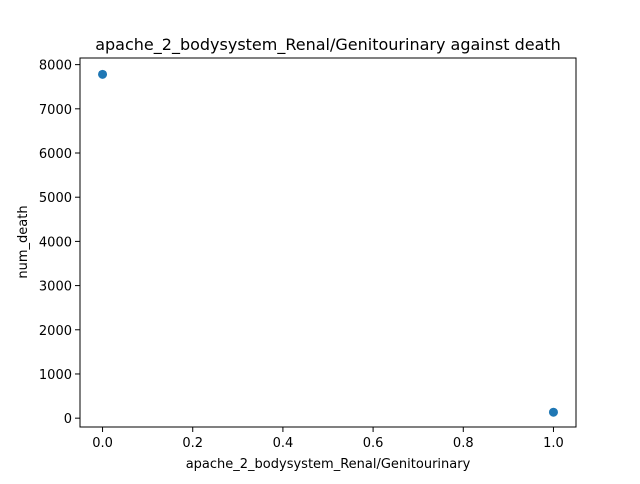 The width and height of the screenshot is (640, 484). What do you see at coordinates (55, 154) in the screenshot?
I see `y-tick-label: 6000` at bounding box center [55, 154].